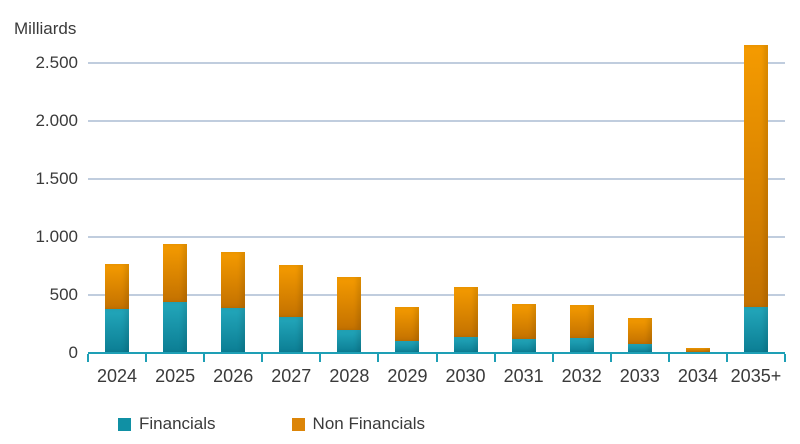 Image resolution: width=800 pixels, height=444 pixels. I want to click on bar-2030, so click(465, 319).